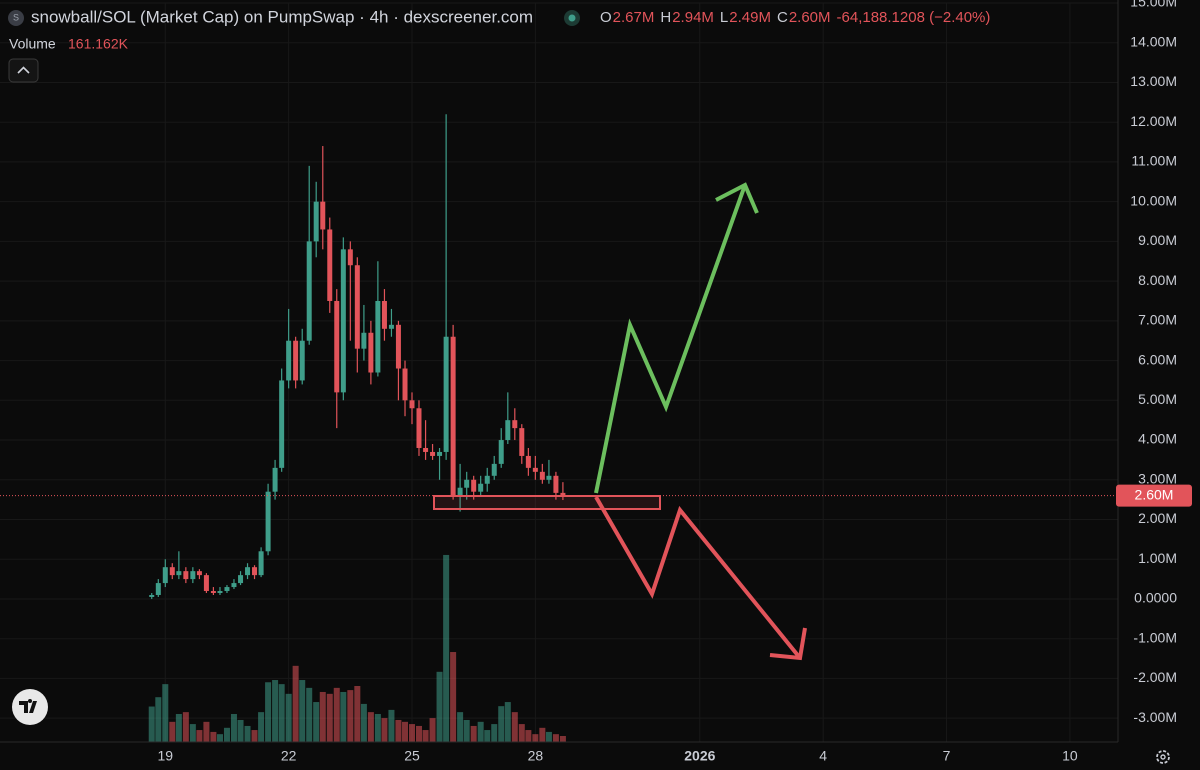 The height and width of the screenshot is (770, 1200). I want to click on ohlc-value: 2.49M, so click(750, 17).